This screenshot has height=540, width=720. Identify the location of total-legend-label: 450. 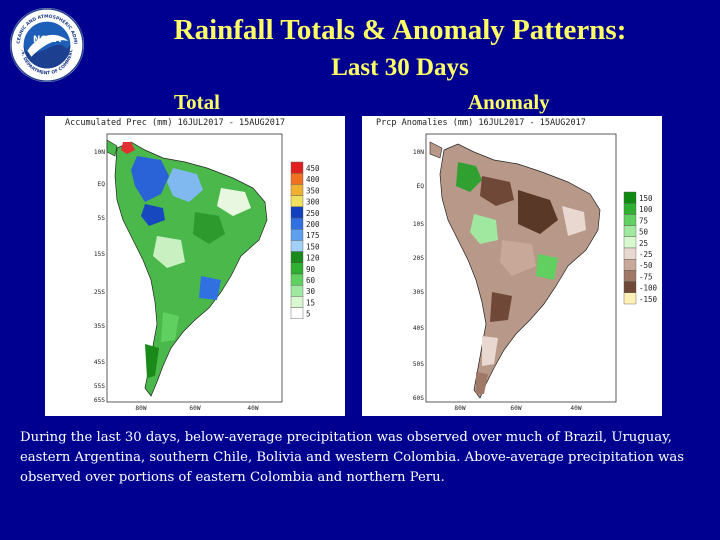
(313, 168).